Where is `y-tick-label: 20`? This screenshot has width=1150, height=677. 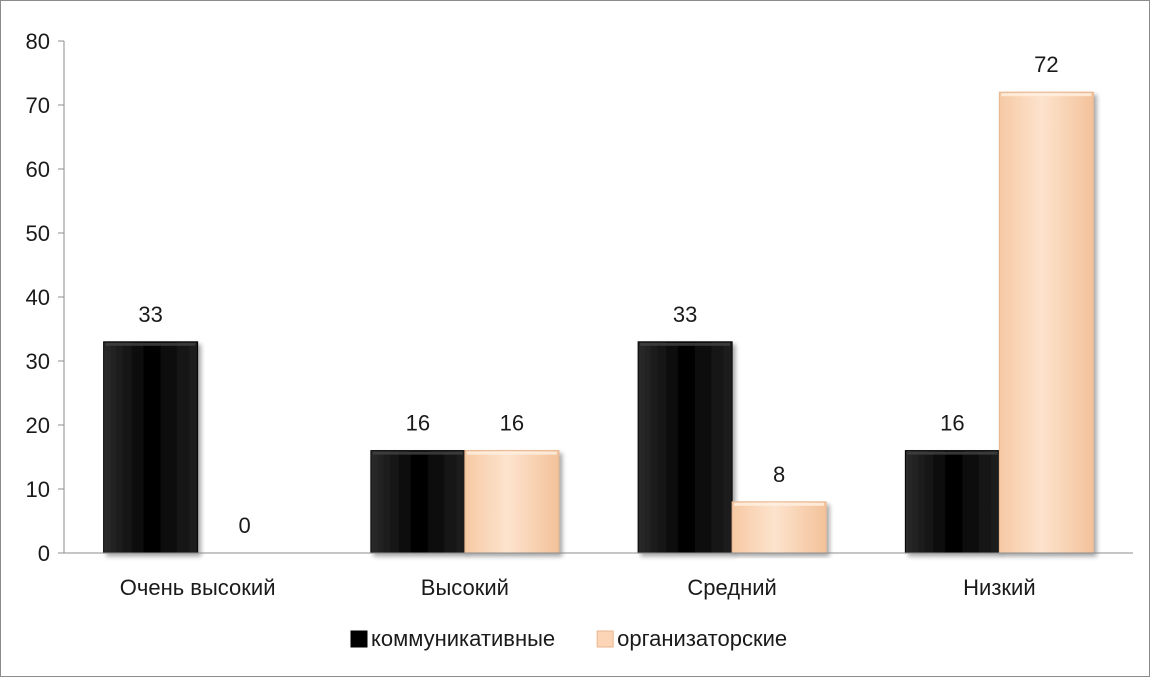
y-tick-label: 20 is located at coordinates (38, 425).